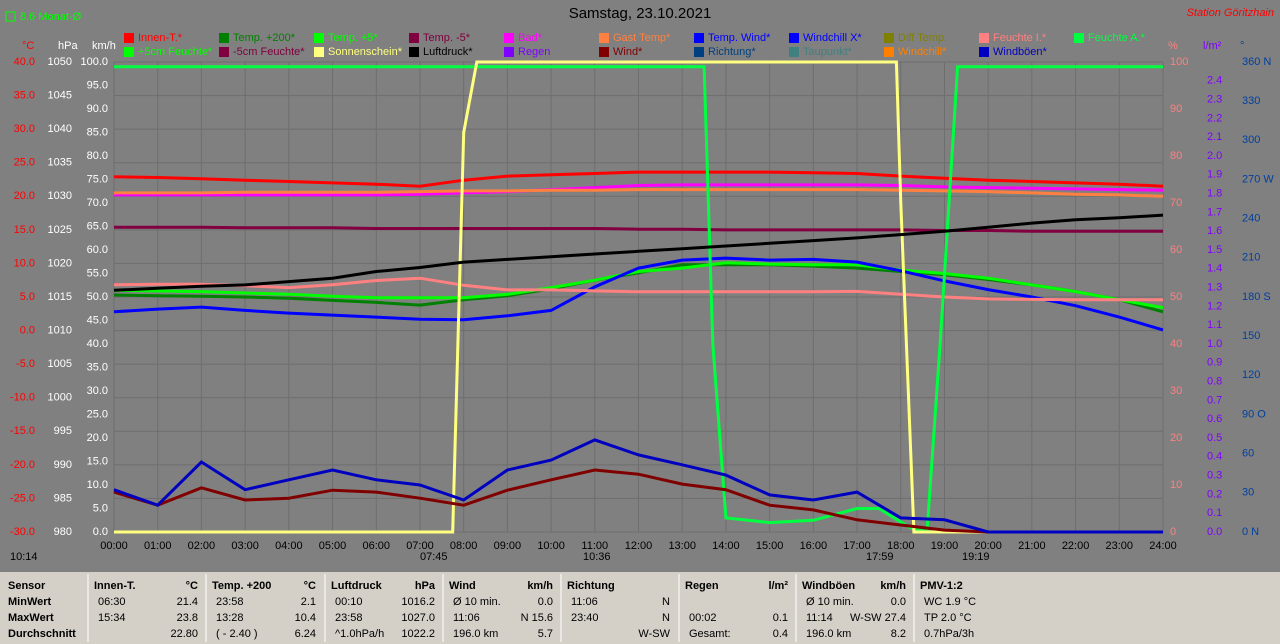  Describe the element at coordinates (305, 634) in the screenshot. I see `cell-value: 6.24` at that location.